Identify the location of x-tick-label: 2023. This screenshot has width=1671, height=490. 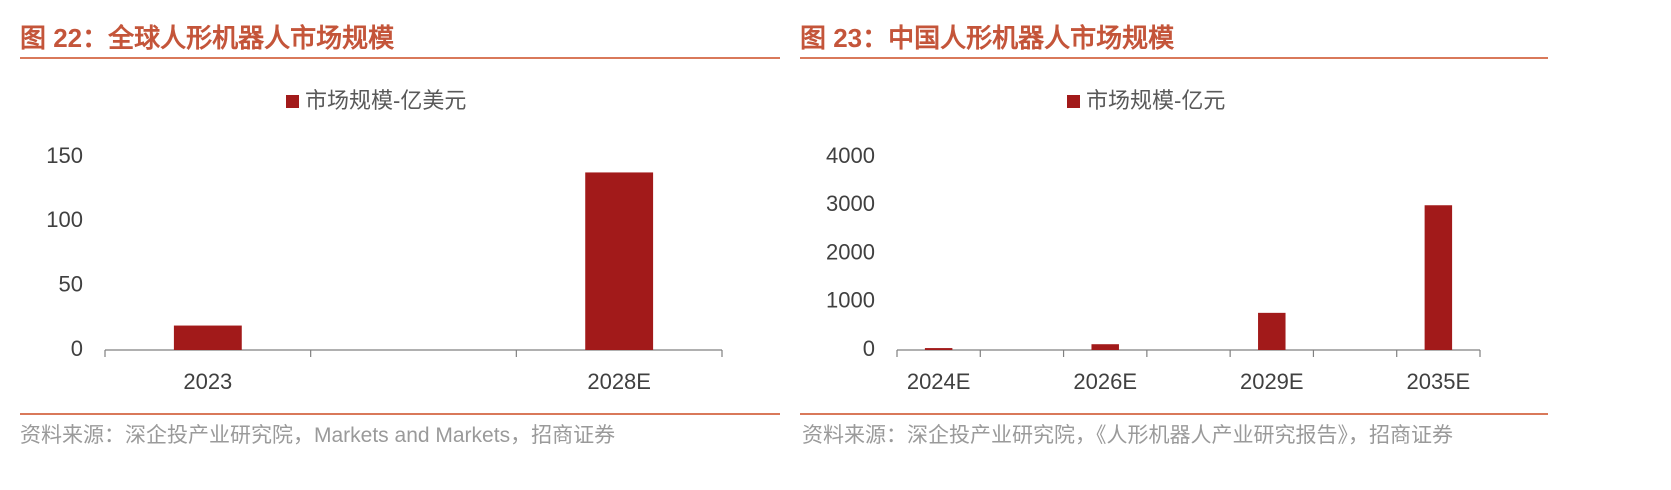
(207, 381).